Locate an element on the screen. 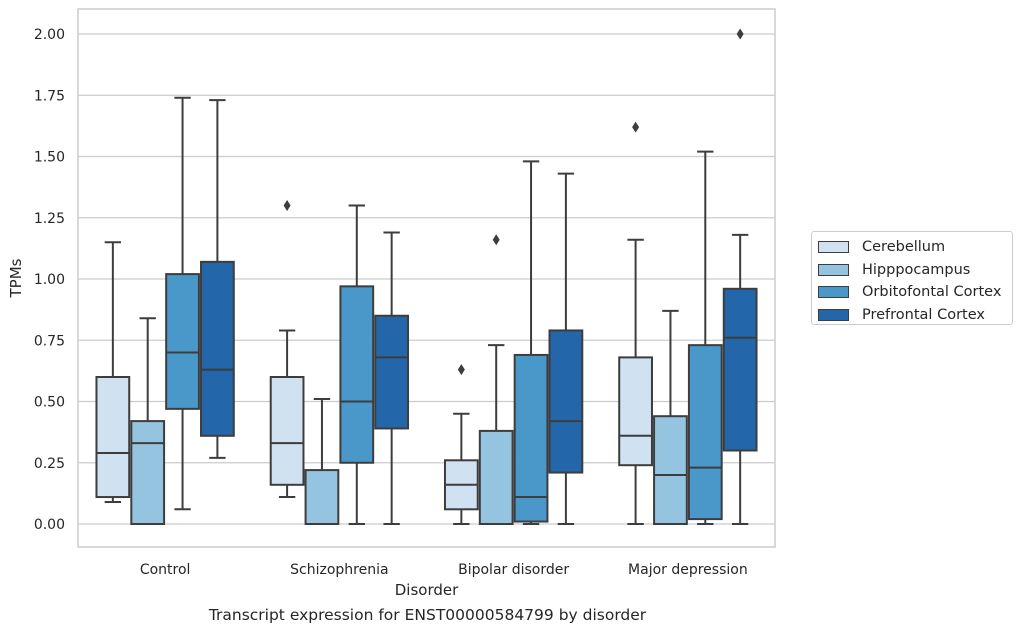  x-tick-label-3: Major depression is located at coordinates (688, 570).